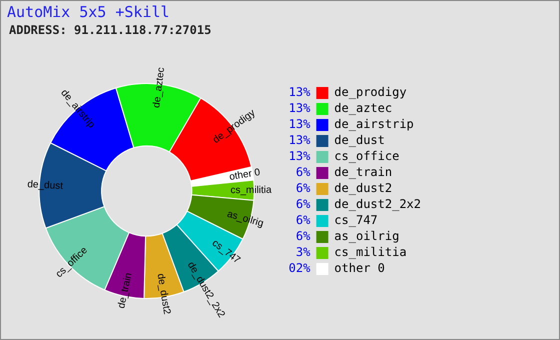  Describe the element at coordinates (374, 124) in the screenshot. I see `legend-label: de_airstrip` at that location.